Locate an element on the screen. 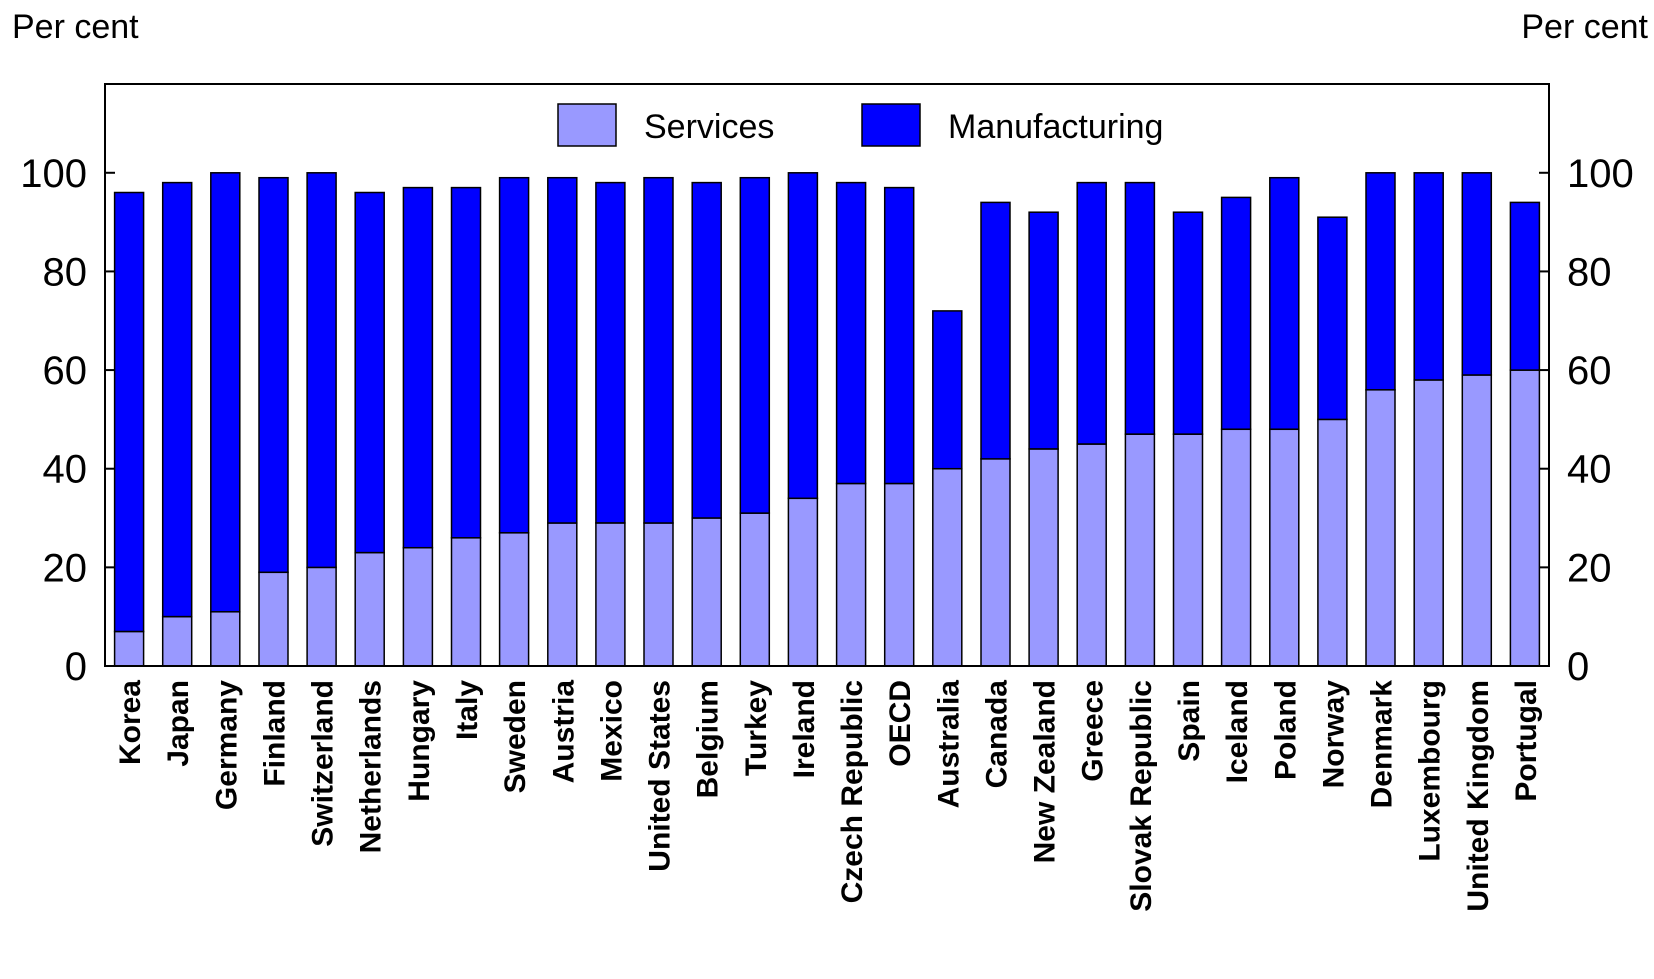 The height and width of the screenshot is (979, 1654). y-tick-label-right: 0 is located at coordinates (1578, 667).